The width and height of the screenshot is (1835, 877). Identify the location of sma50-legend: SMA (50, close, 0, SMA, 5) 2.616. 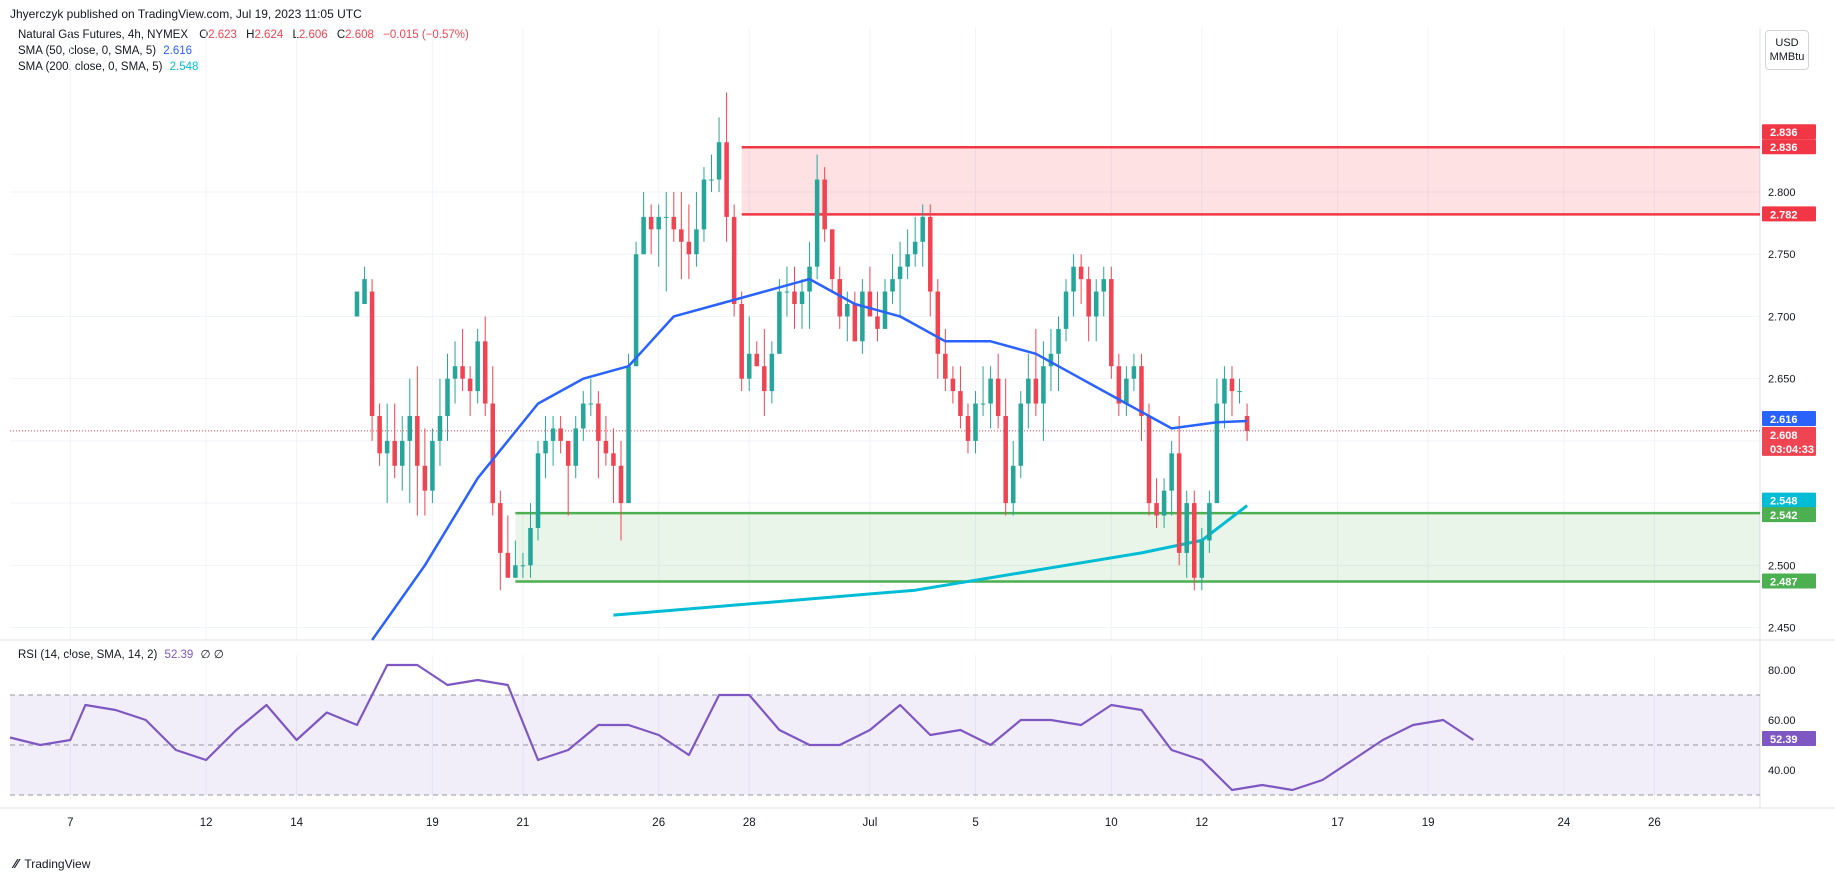
(105, 51).